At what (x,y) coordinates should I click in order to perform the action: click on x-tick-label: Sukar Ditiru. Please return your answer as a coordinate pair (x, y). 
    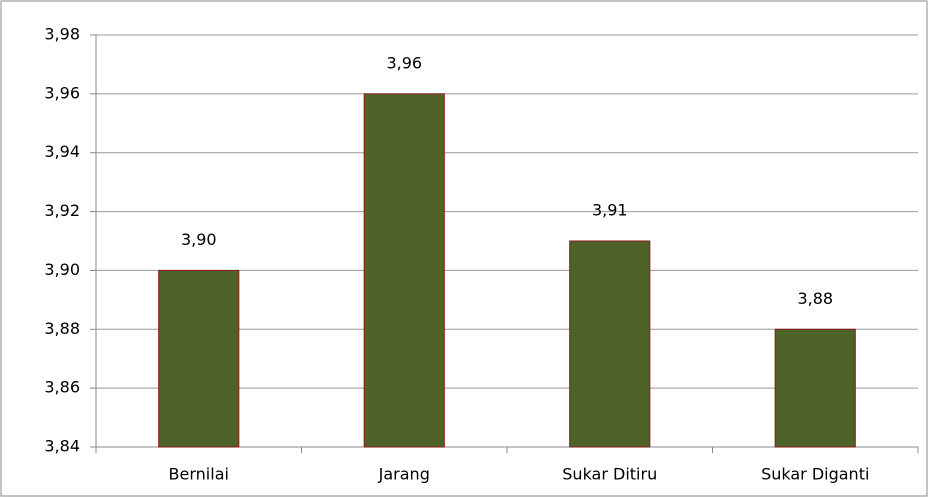
    Looking at the image, I should click on (609, 474).